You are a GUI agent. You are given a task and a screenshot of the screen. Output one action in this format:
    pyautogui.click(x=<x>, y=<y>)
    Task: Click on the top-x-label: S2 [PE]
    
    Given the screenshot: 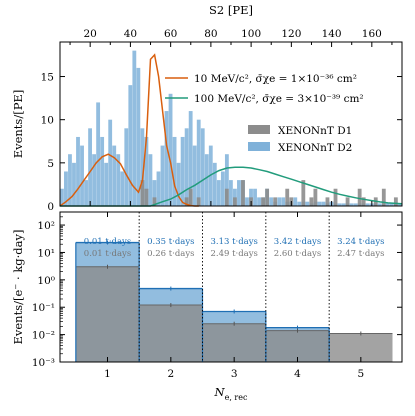 What is the action you would take?
    pyautogui.click(x=231, y=10)
    